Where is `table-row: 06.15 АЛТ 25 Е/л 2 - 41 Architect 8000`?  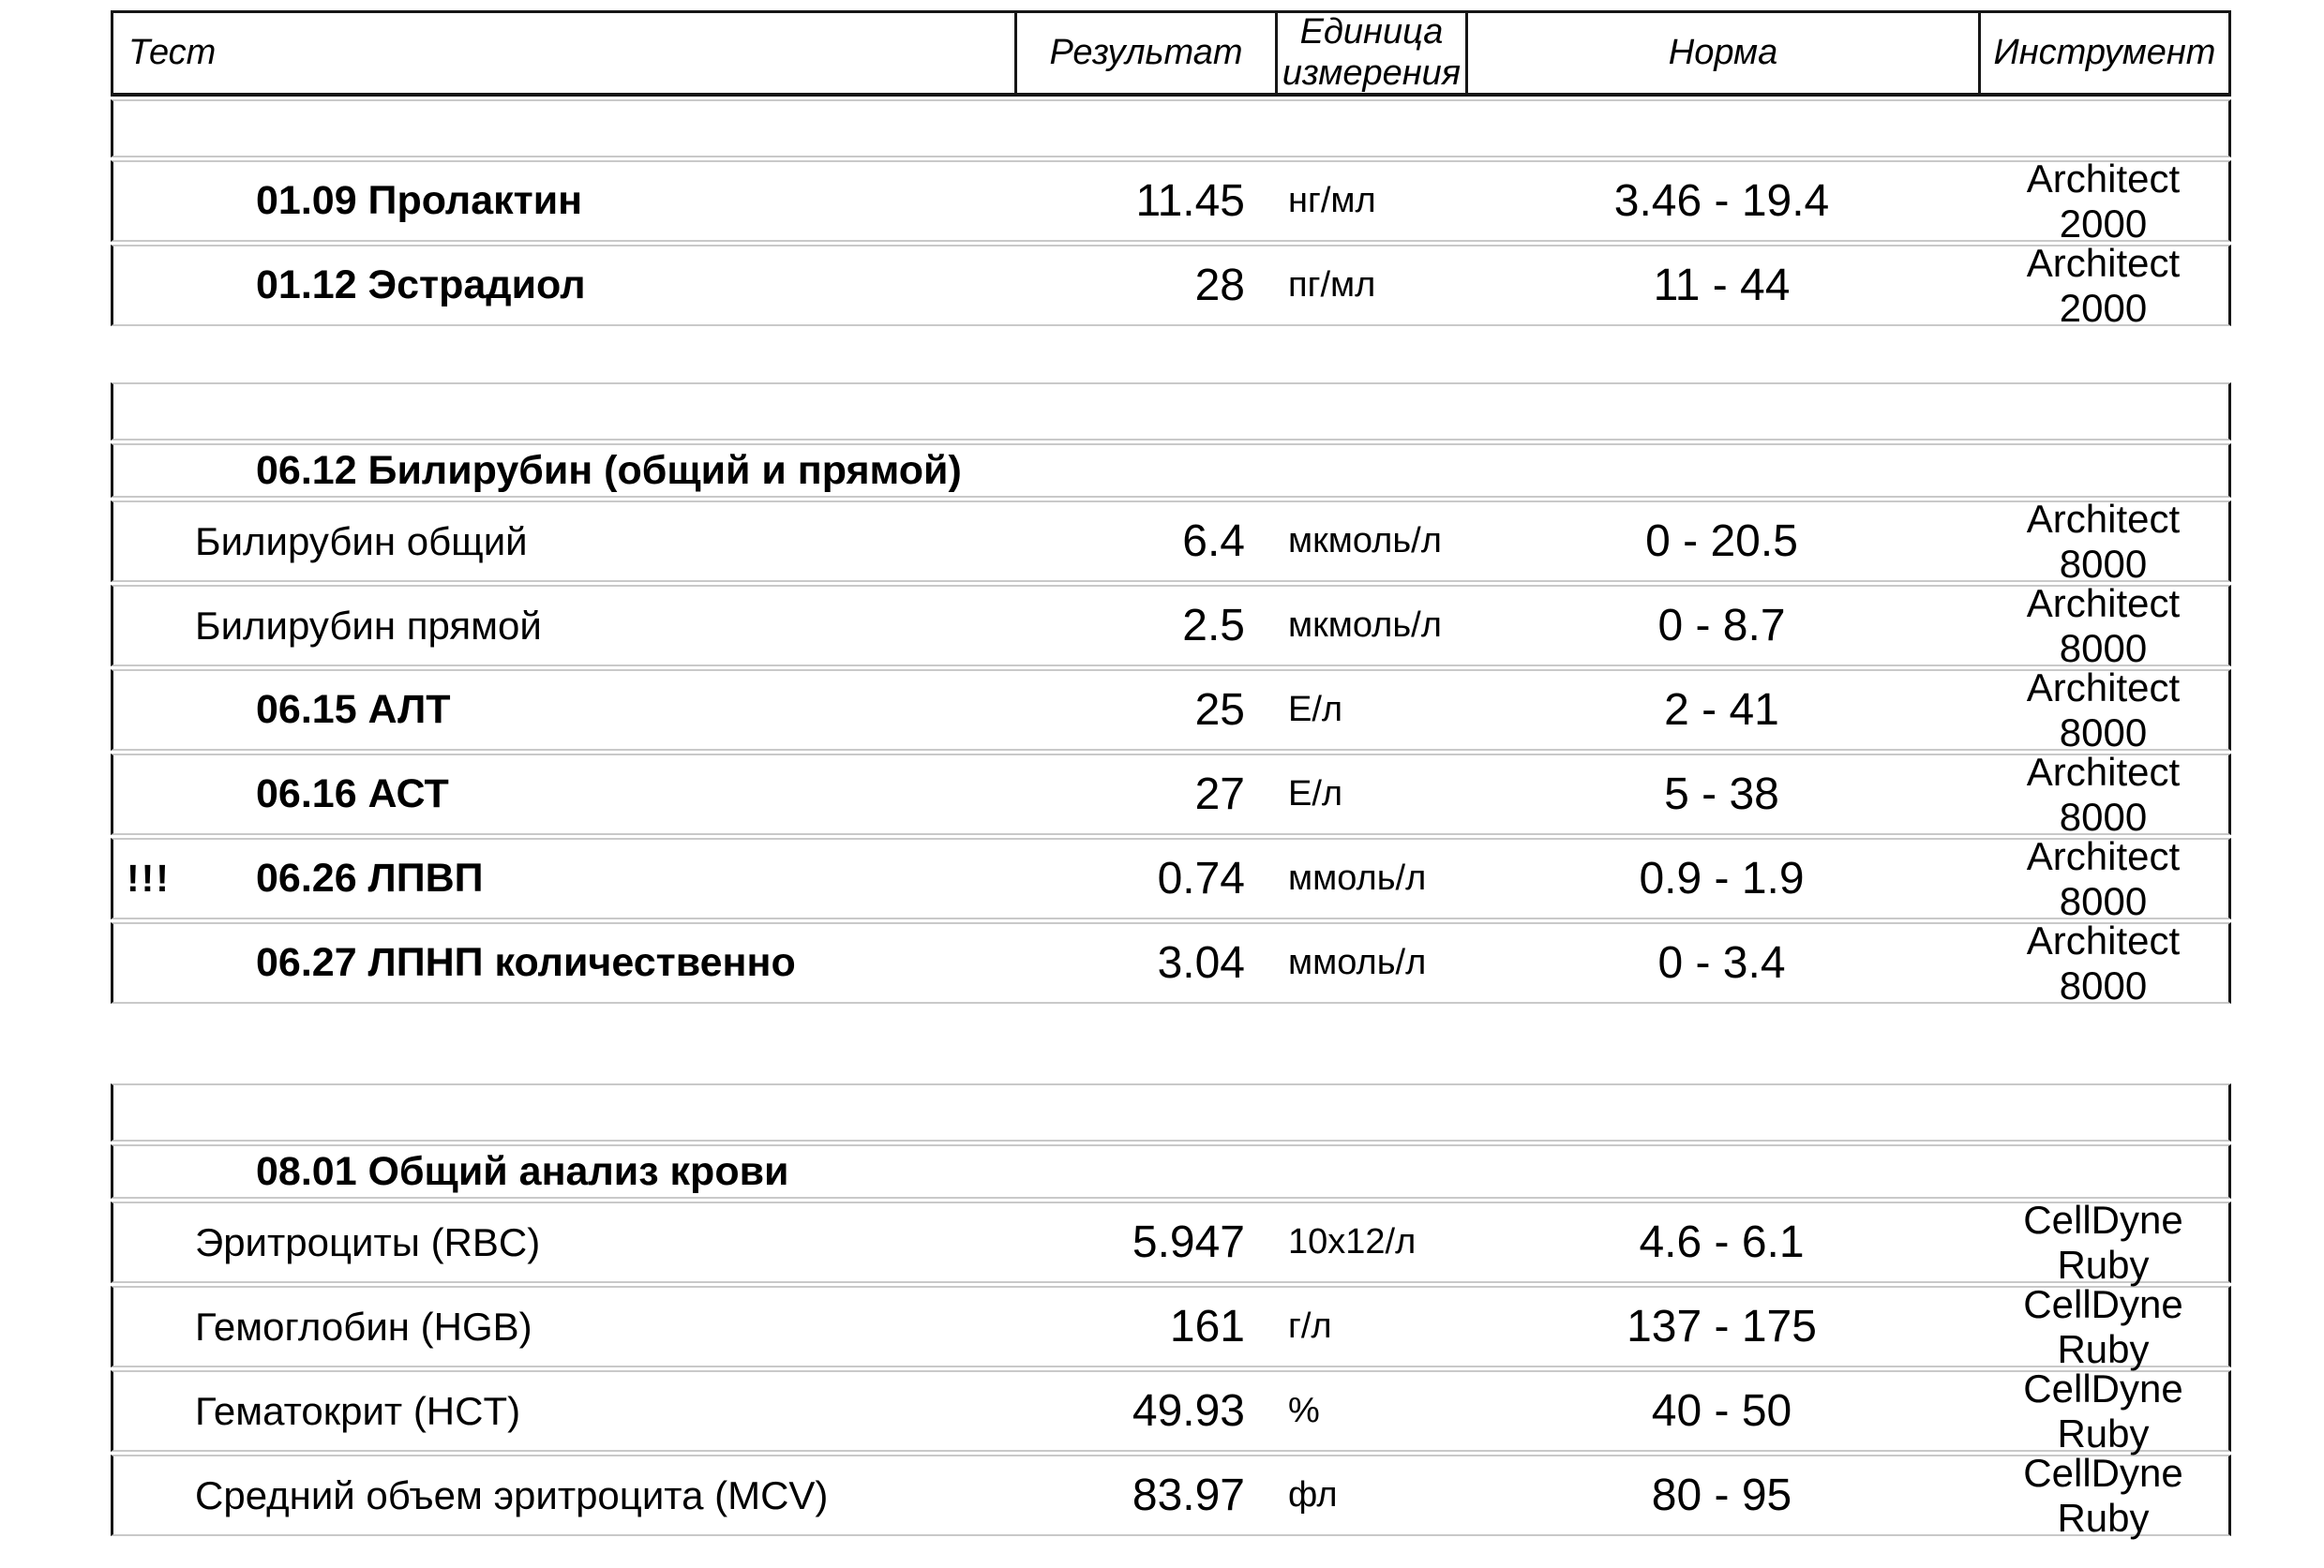 table-row: 06.15 АЛТ 25 Е/л 2 - 41 Architect 8000 is located at coordinates (1171, 710).